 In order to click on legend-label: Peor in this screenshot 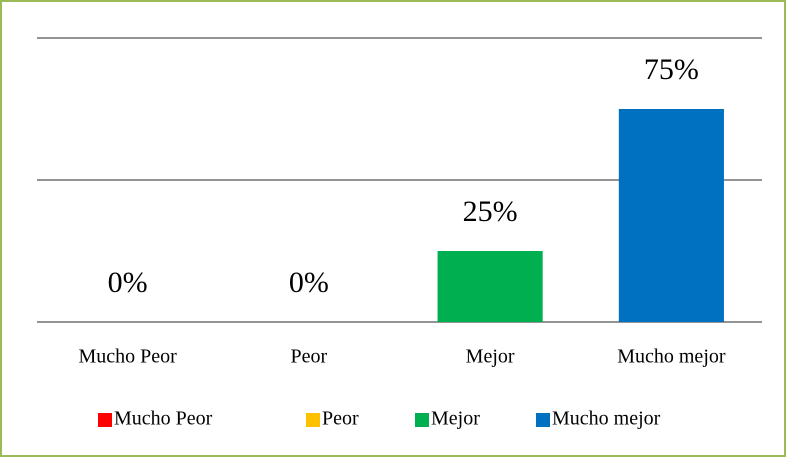, I will do `click(340, 419)`.